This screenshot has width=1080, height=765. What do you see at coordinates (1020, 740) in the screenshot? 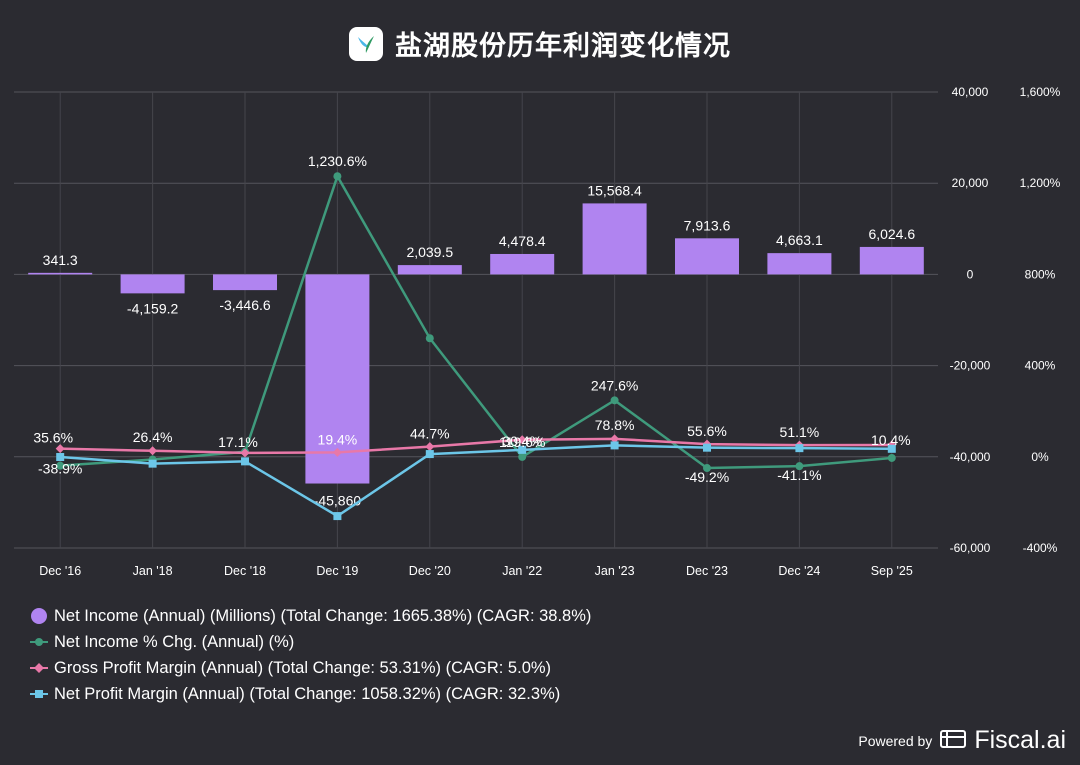
I see `brand-name: Fiscal.ai` at bounding box center [1020, 740].